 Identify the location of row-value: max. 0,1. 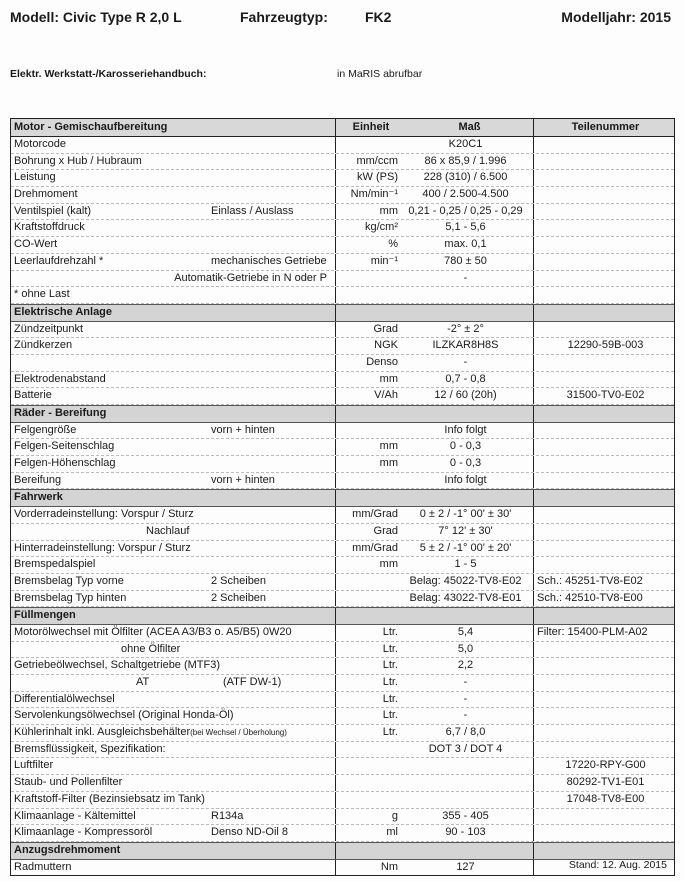
(465, 244).